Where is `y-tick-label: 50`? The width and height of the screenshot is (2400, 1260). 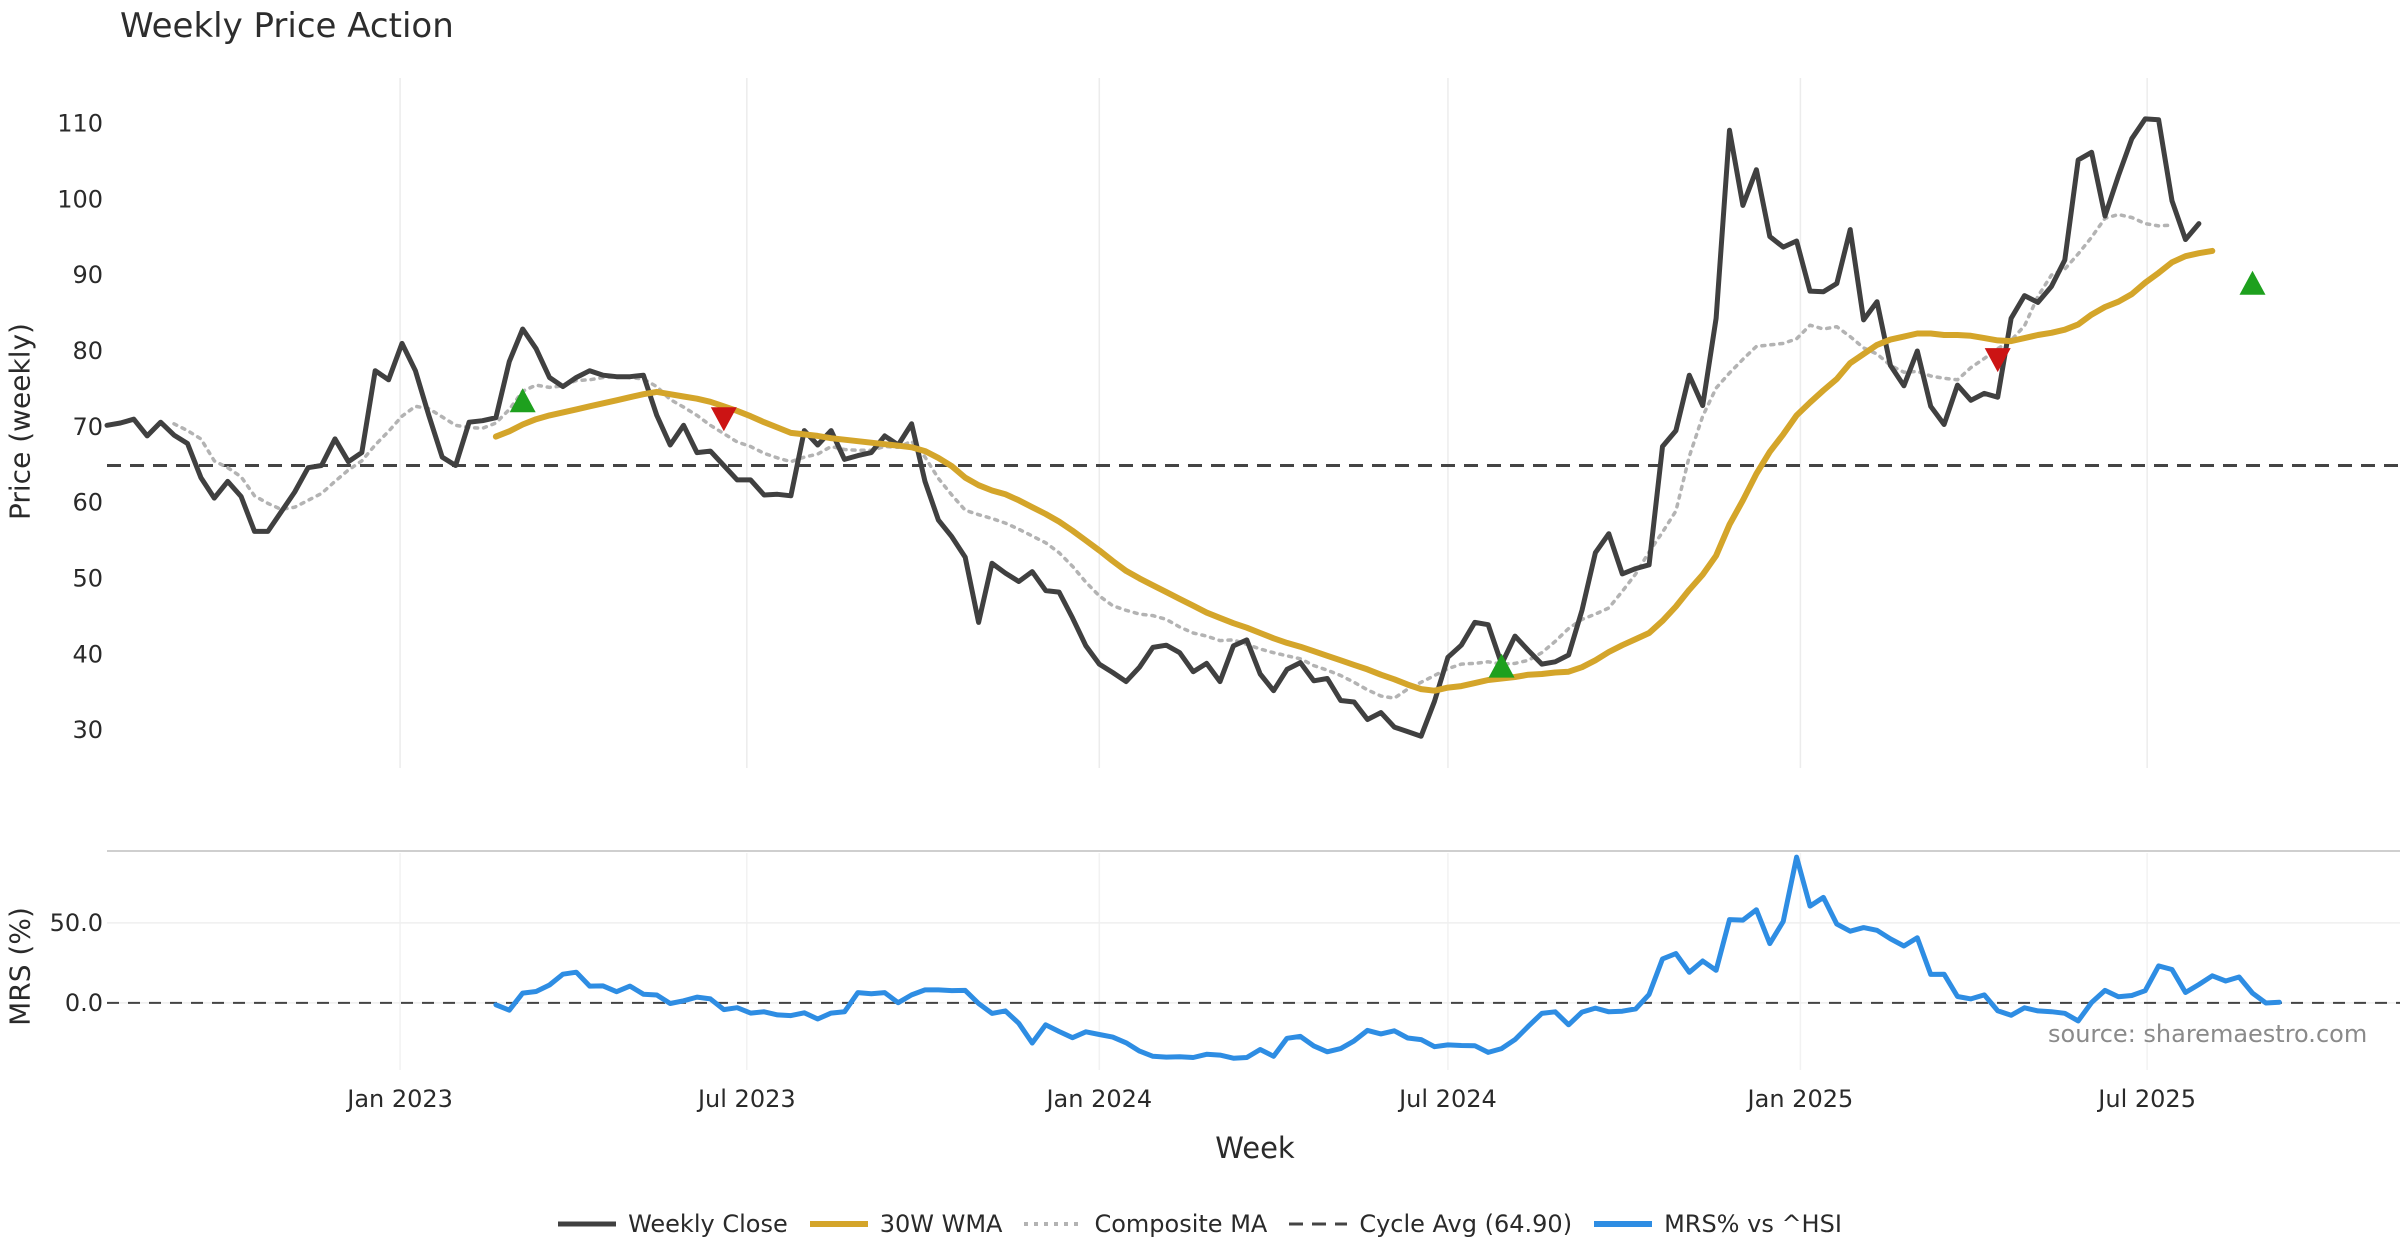 y-tick-label: 50 is located at coordinates (87, 578).